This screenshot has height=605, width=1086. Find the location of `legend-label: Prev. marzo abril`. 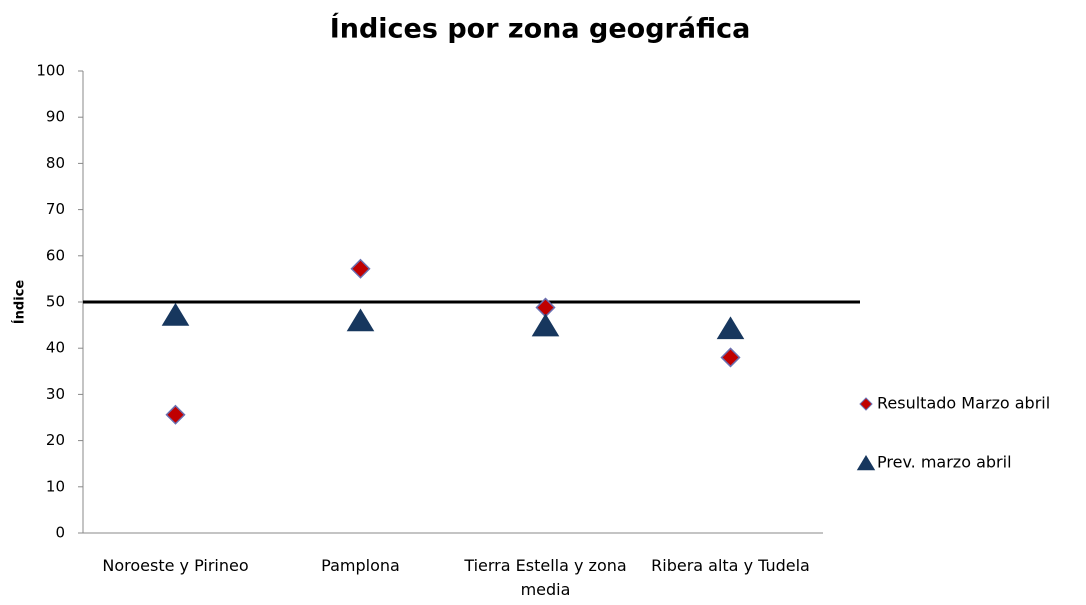

legend-label: Prev. marzo abril is located at coordinates (944, 462).